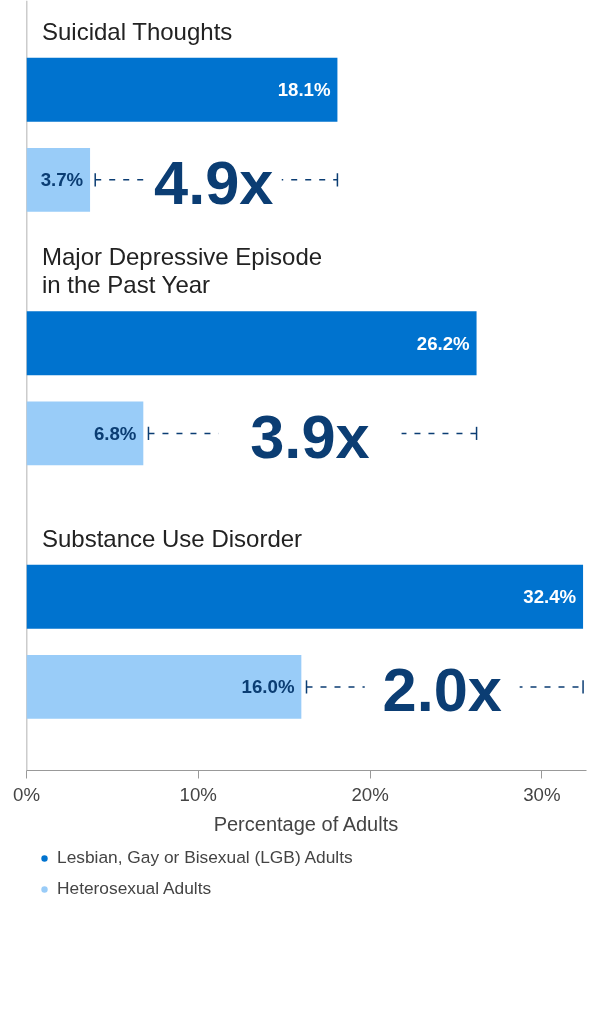 Image resolution: width=600 pixels, height=1016 pixels. I want to click on x-tick-label: 10%, so click(198, 794).